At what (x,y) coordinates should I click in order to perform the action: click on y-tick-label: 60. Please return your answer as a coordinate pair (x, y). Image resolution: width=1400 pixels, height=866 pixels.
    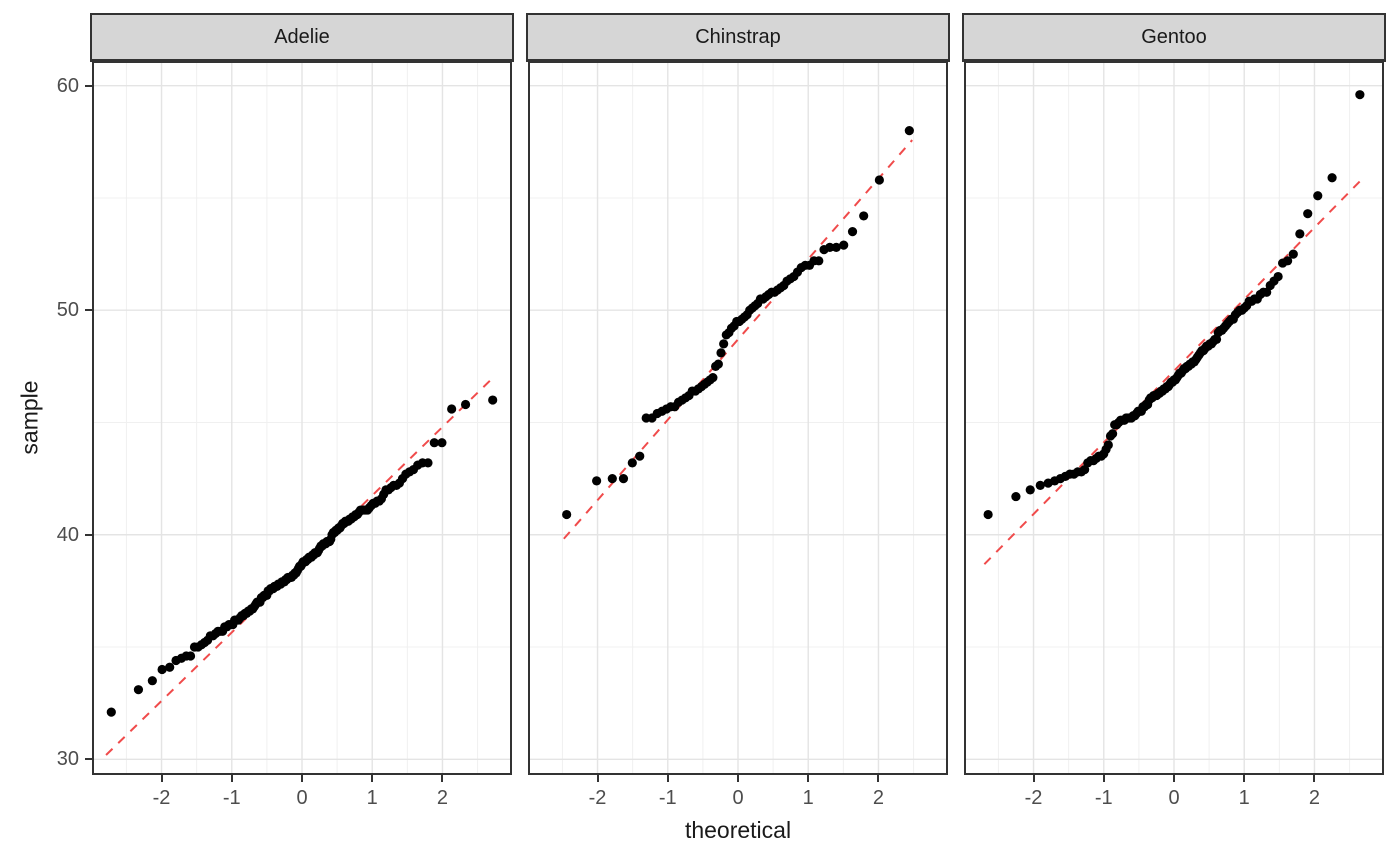
    Looking at the image, I should click on (67, 85).